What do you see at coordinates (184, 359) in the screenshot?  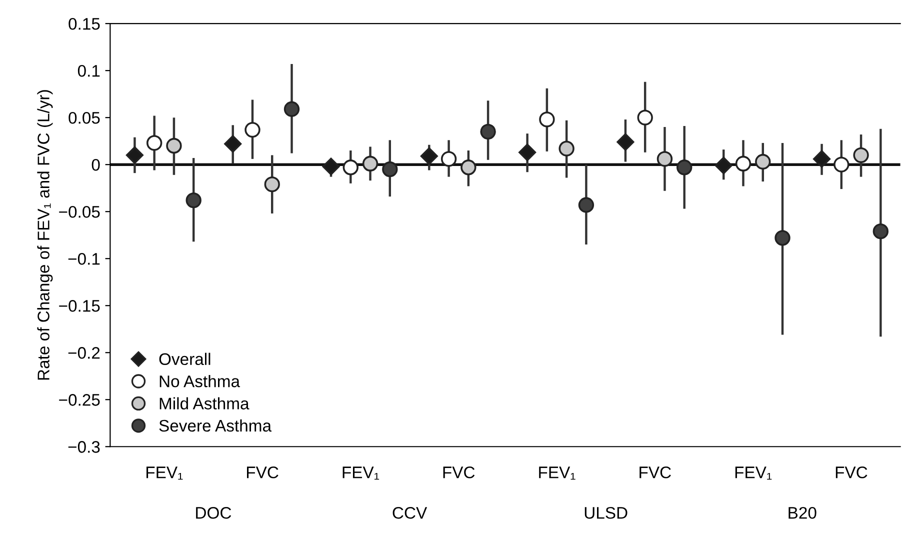 I see `legend-label: Overall` at bounding box center [184, 359].